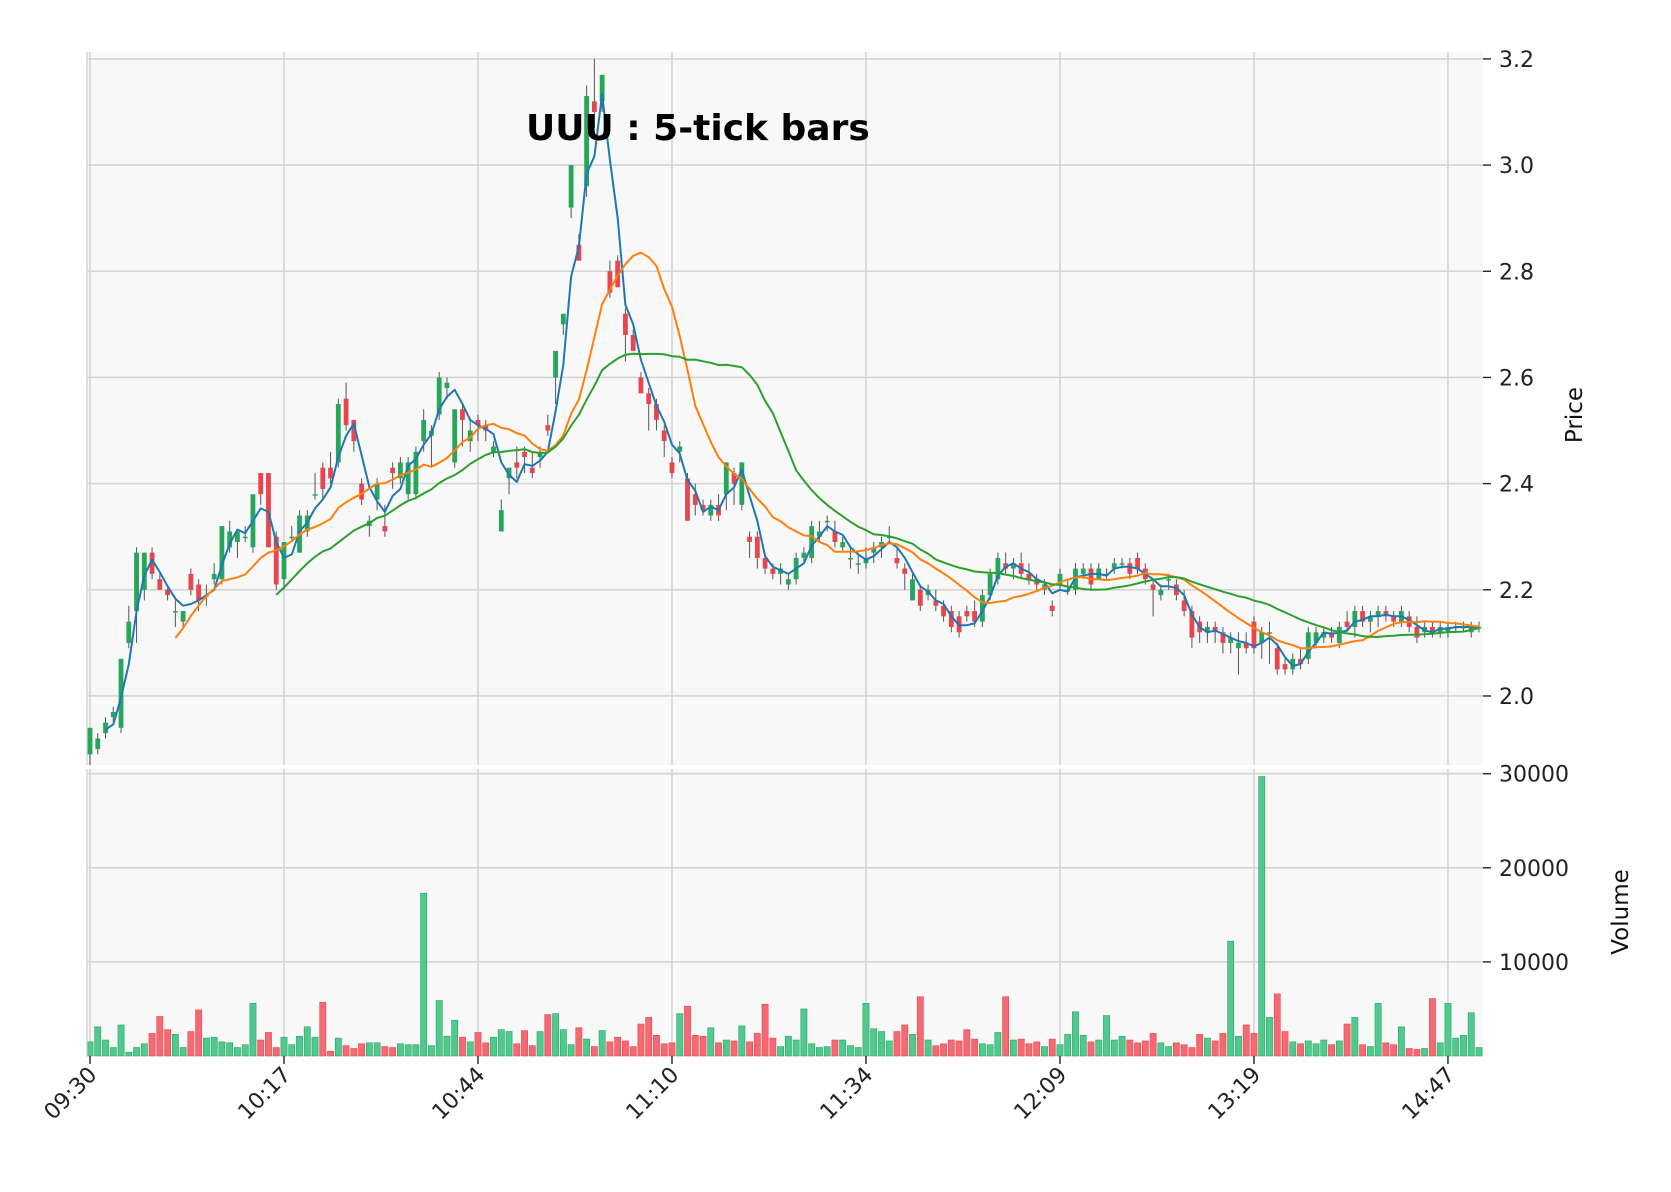 Image resolution: width=1671 pixels, height=1192 pixels. What do you see at coordinates (1516, 591) in the screenshot?
I see `price-tick-label: 2.2` at bounding box center [1516, 591].